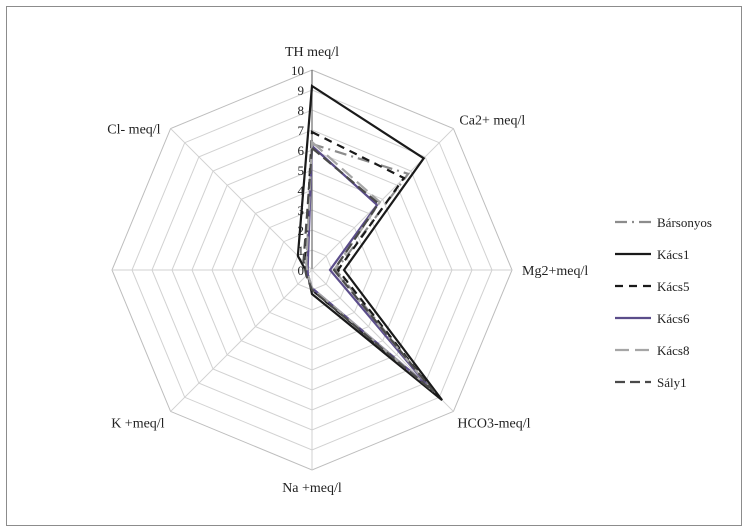  I want to click on axis-label: Mg2+meq/l, so click(555, 271).